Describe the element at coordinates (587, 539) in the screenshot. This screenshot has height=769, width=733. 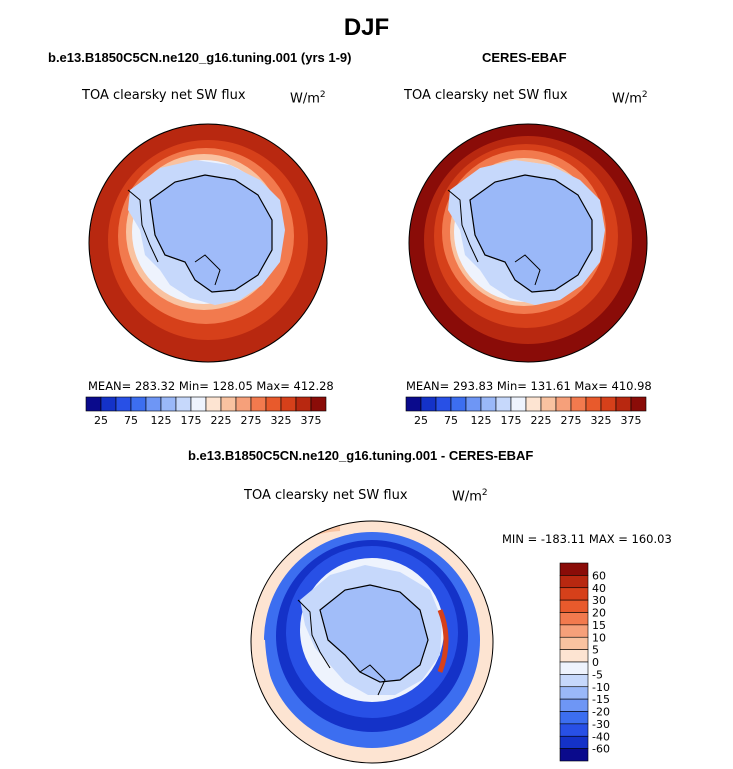
I see `diff-stats: MIN = -183.11 MAX = 160.03` at that location.